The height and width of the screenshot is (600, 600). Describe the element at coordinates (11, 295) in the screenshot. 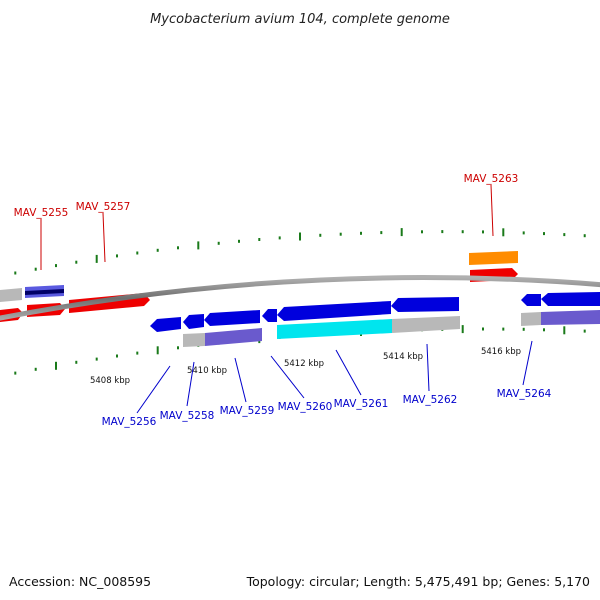

I see `gray-feature-left` at that location.